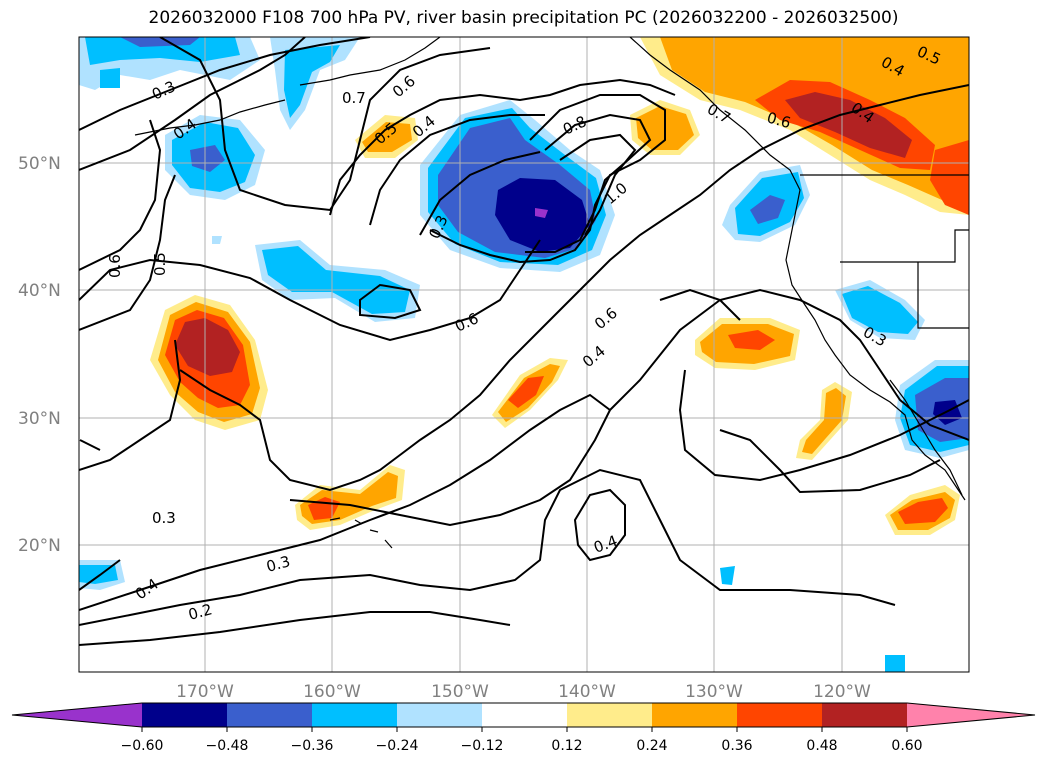 Image resolution: width=1047 pixels, height=765 pixels. Describe the element at coordinates (460, 692) in the screenshot. I see `lon-label-150w: 150°W` at that location.